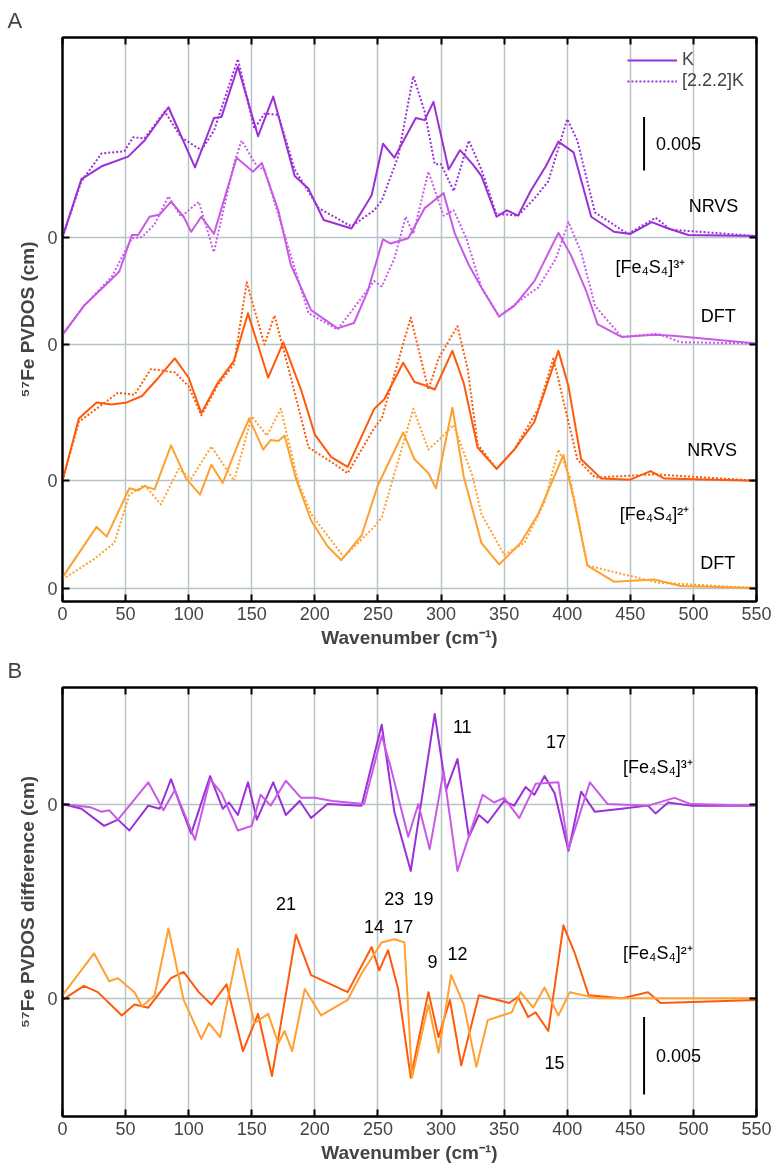 This screenshot has width=776, height=1169. I want to click on annotation: 15, so click(554, 1062).